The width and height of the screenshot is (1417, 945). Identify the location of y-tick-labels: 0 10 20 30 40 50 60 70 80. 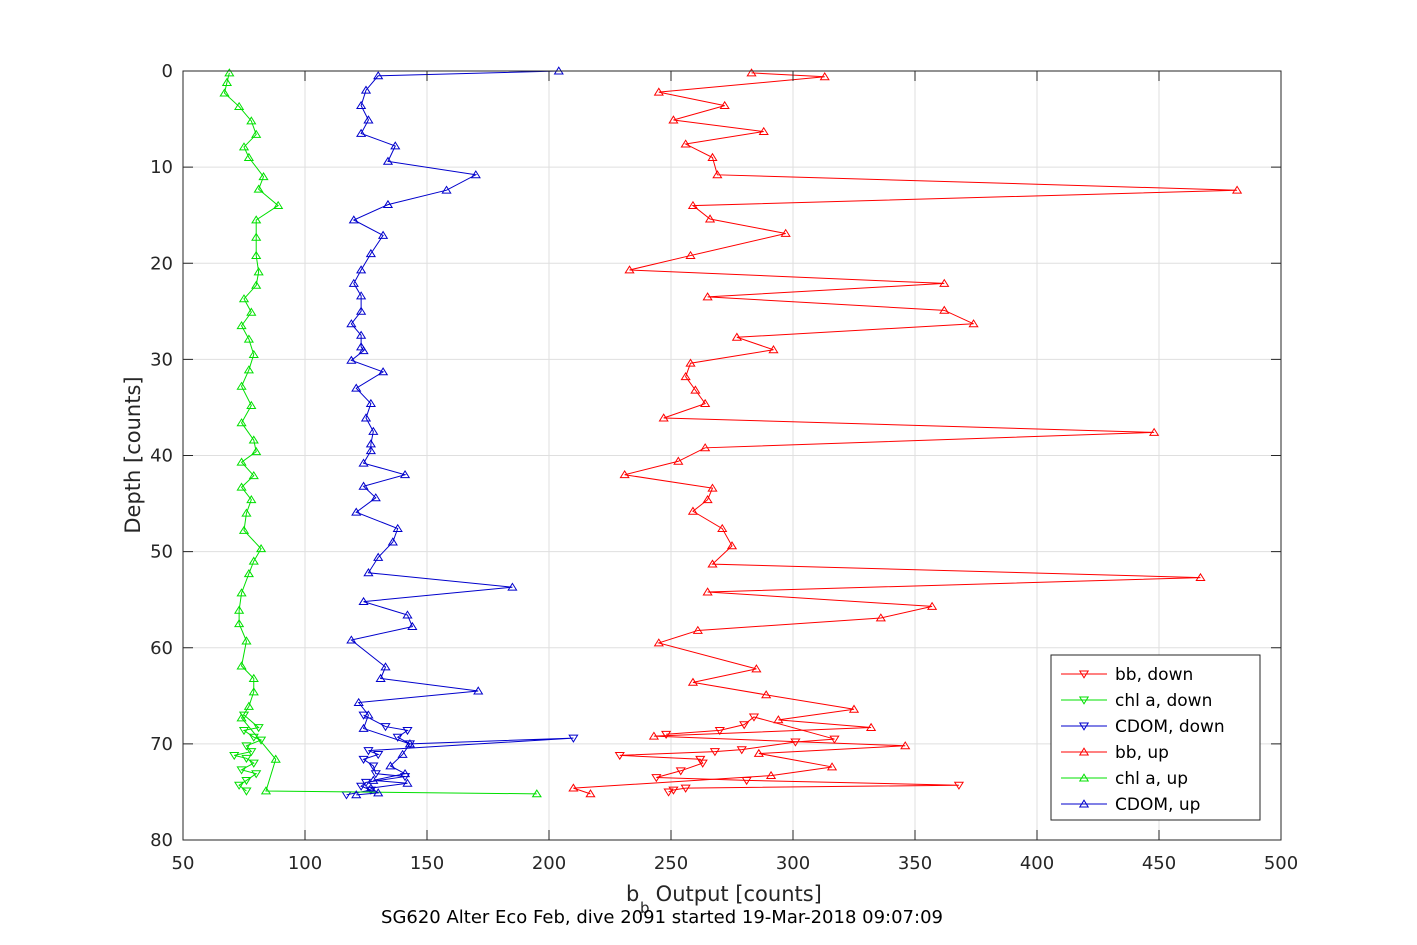
(161, 456).